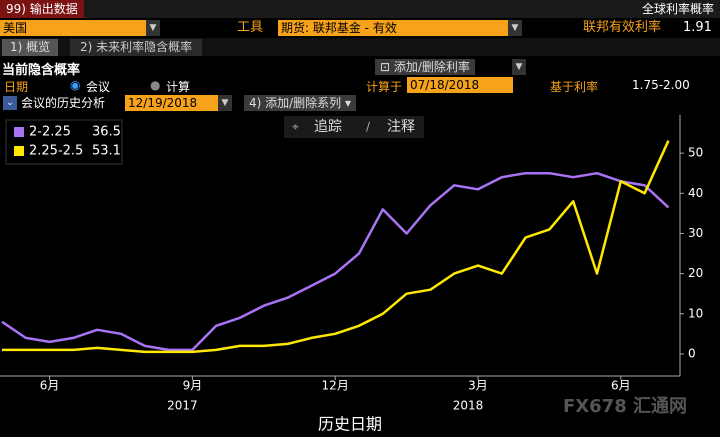 Image resolution: width=720 pixels, height=437 pixels. What do you see at coordinates (106, 132) in the screenshot?
I see `legend-value: 36.5` at bounding box center [106, 132].